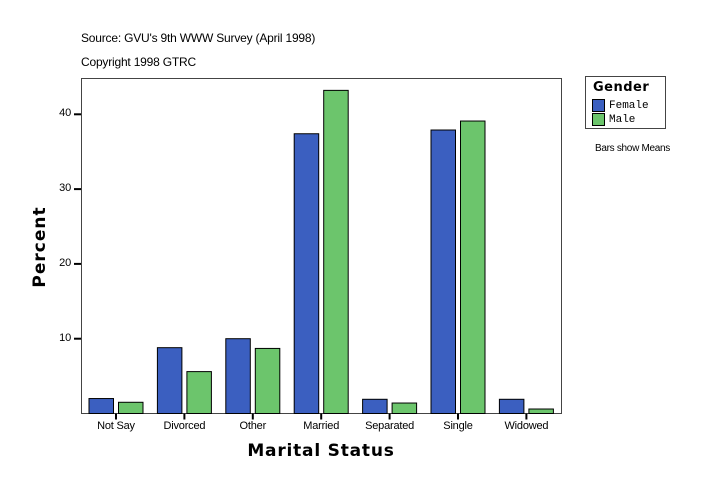 The image size is (724, 496). Describe the element at coordinates (253, 426) in the screenshot. I see `x-tick-label: Other` at that location.